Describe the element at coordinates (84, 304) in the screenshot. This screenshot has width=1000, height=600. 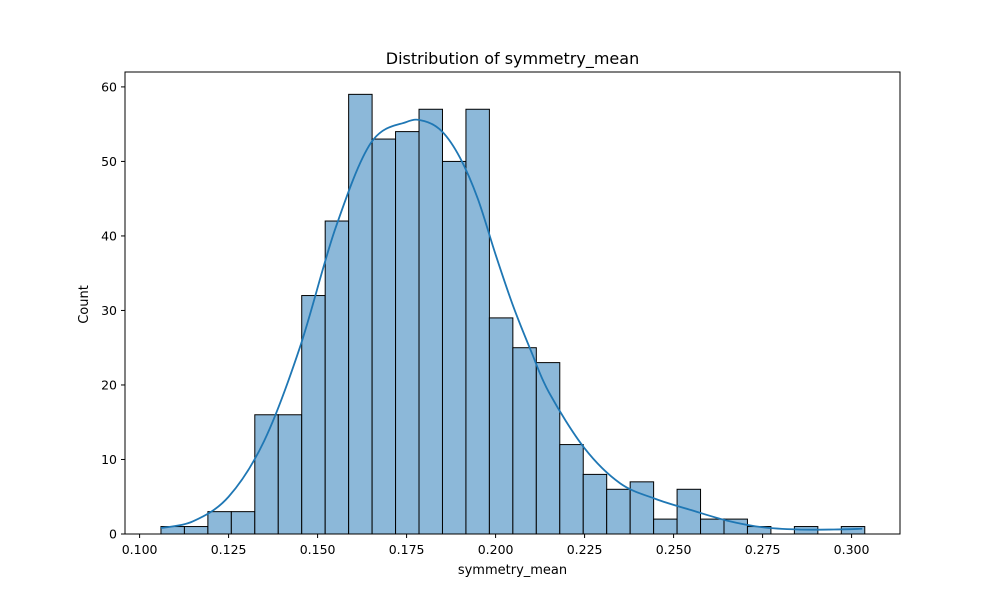
I see `y-axis-label: Count` at that location.